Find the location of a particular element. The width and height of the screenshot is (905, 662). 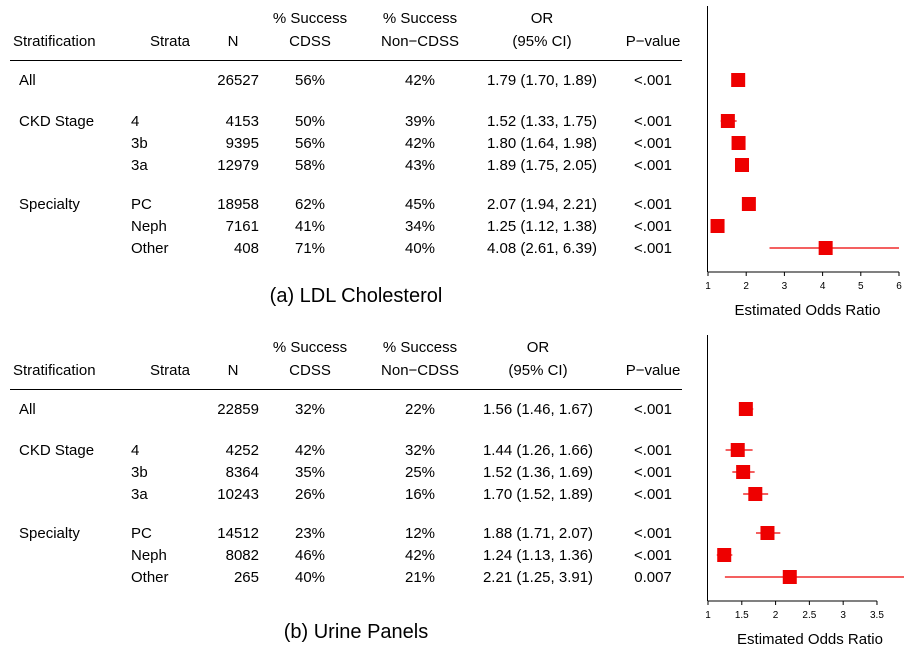

cell-noncdss: 32% is located at coordinates (420, 450).